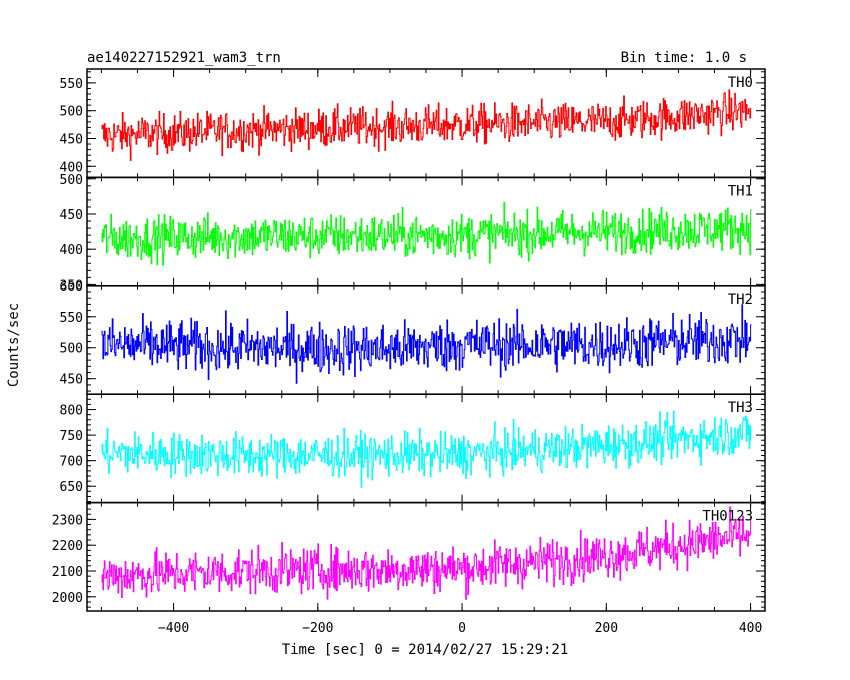 Image resolution: width=850 pixels, height=680 pixels. I want to click on panel-th2: 450 500 550 600 TH2, so click(413, 337).